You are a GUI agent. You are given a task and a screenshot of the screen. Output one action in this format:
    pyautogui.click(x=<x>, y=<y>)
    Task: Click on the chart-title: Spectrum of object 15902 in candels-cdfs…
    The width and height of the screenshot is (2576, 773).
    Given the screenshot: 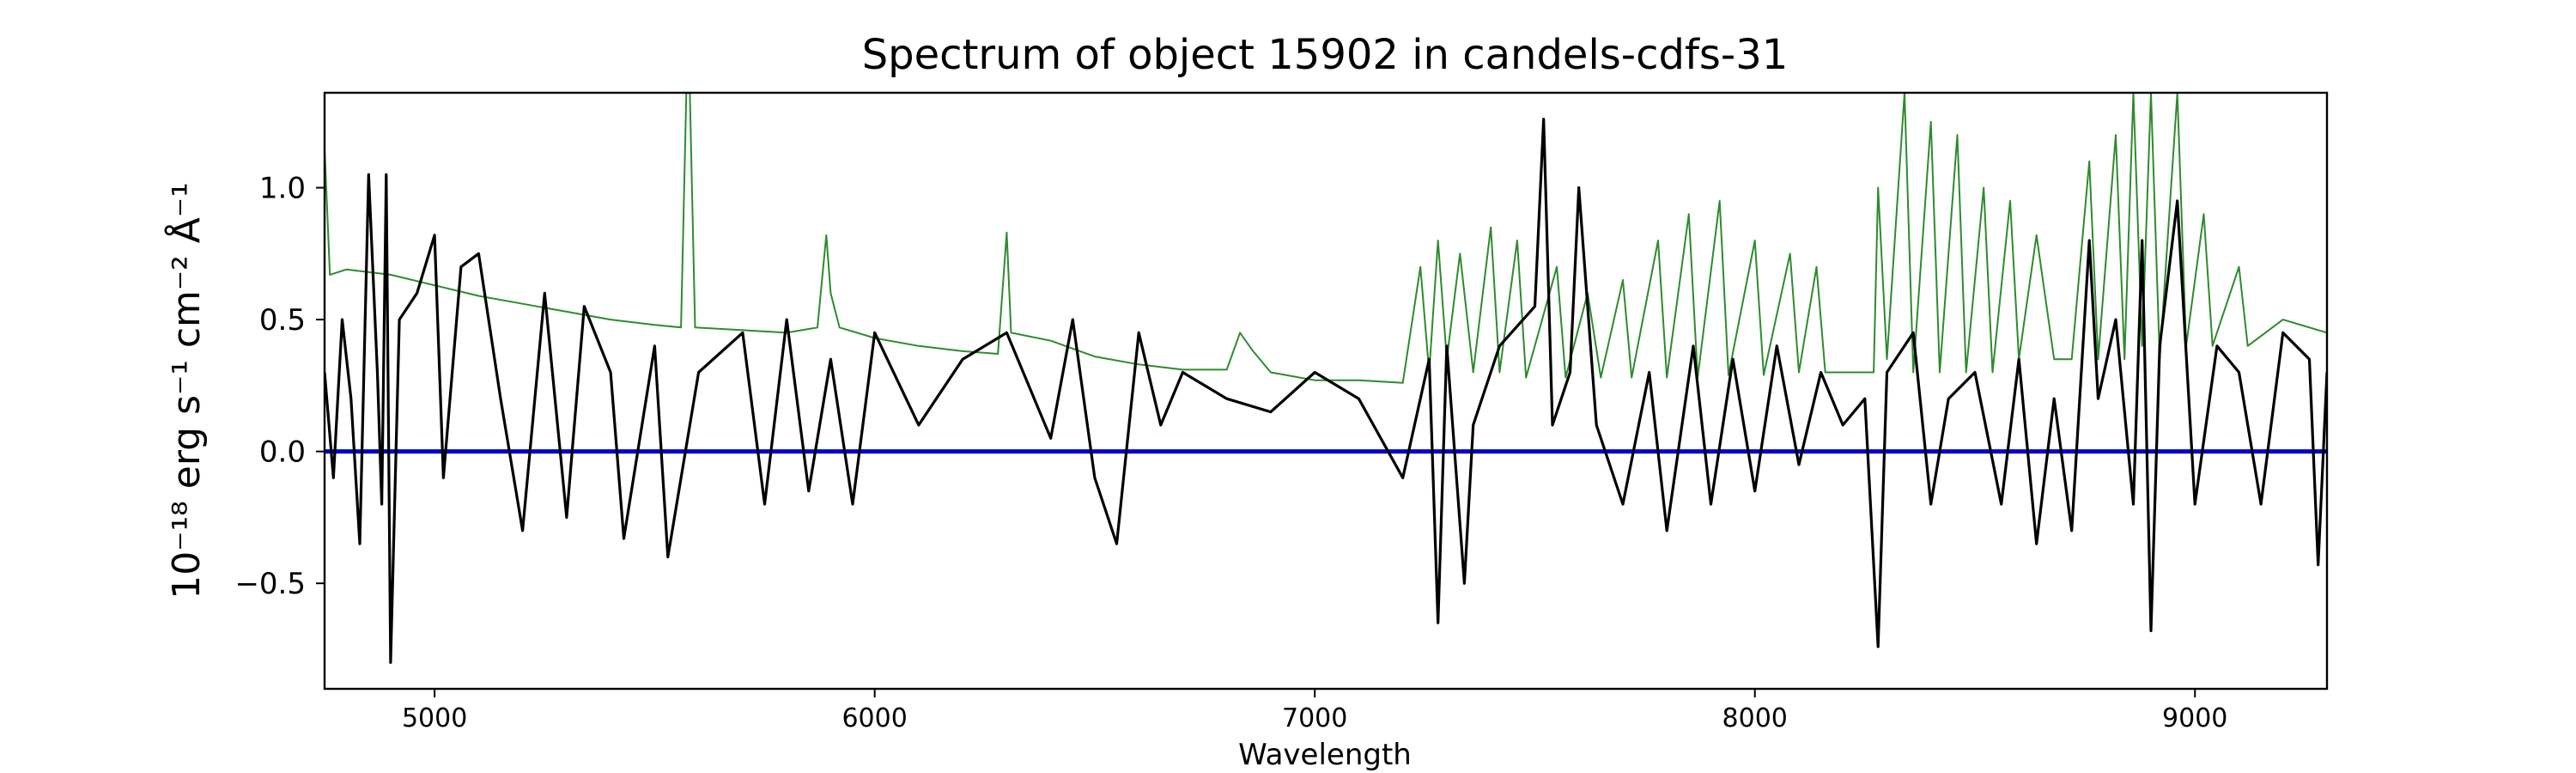 What is the action you would take?
    pyautogui.click(x=1325, y=55)
    